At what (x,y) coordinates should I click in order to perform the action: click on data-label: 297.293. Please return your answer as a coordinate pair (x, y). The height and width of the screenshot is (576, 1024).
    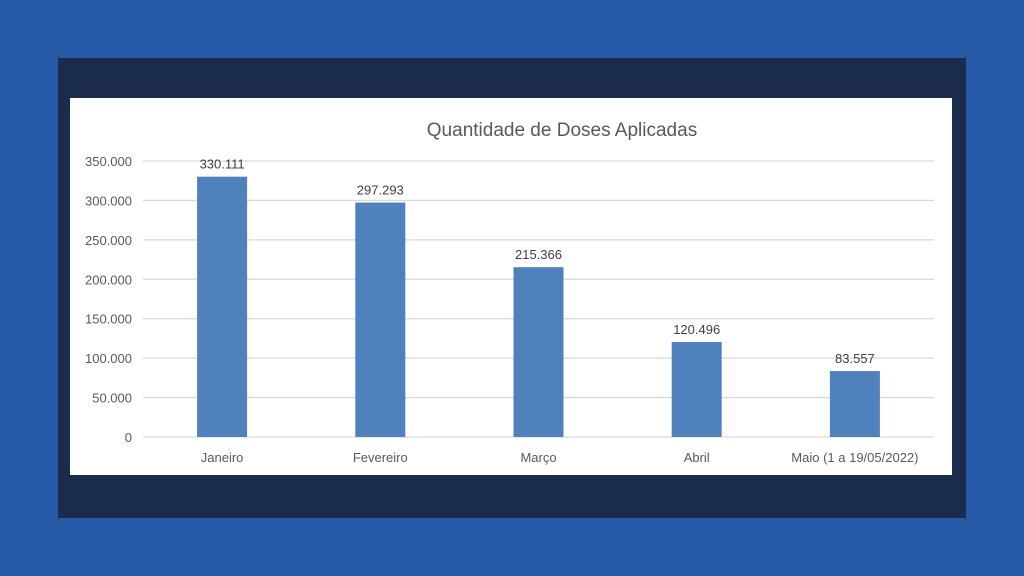
    Looking at the image, I should click on (380, 190).